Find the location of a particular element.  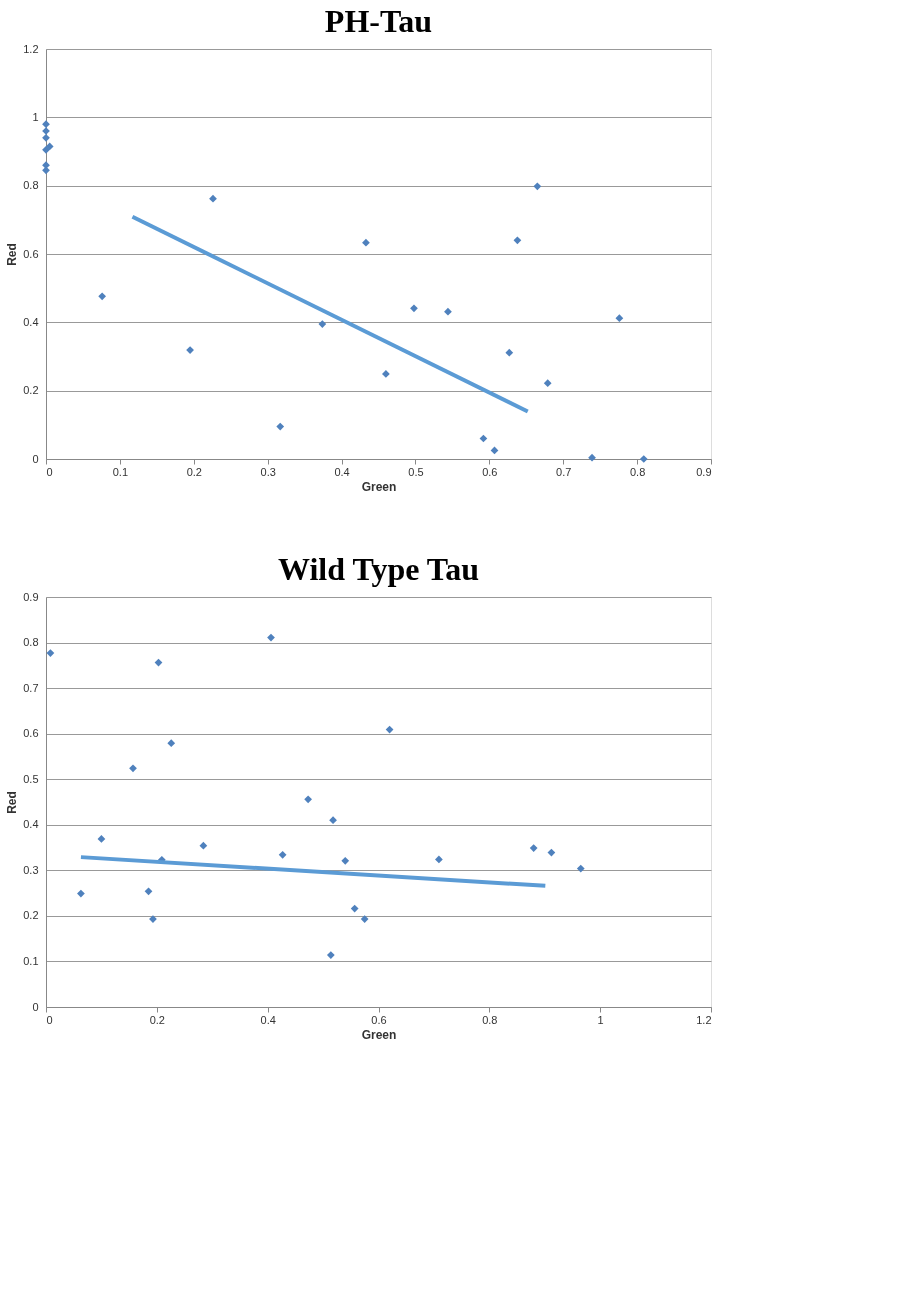

x-tick-label: 0.7 is located at coordinates (564, 471).